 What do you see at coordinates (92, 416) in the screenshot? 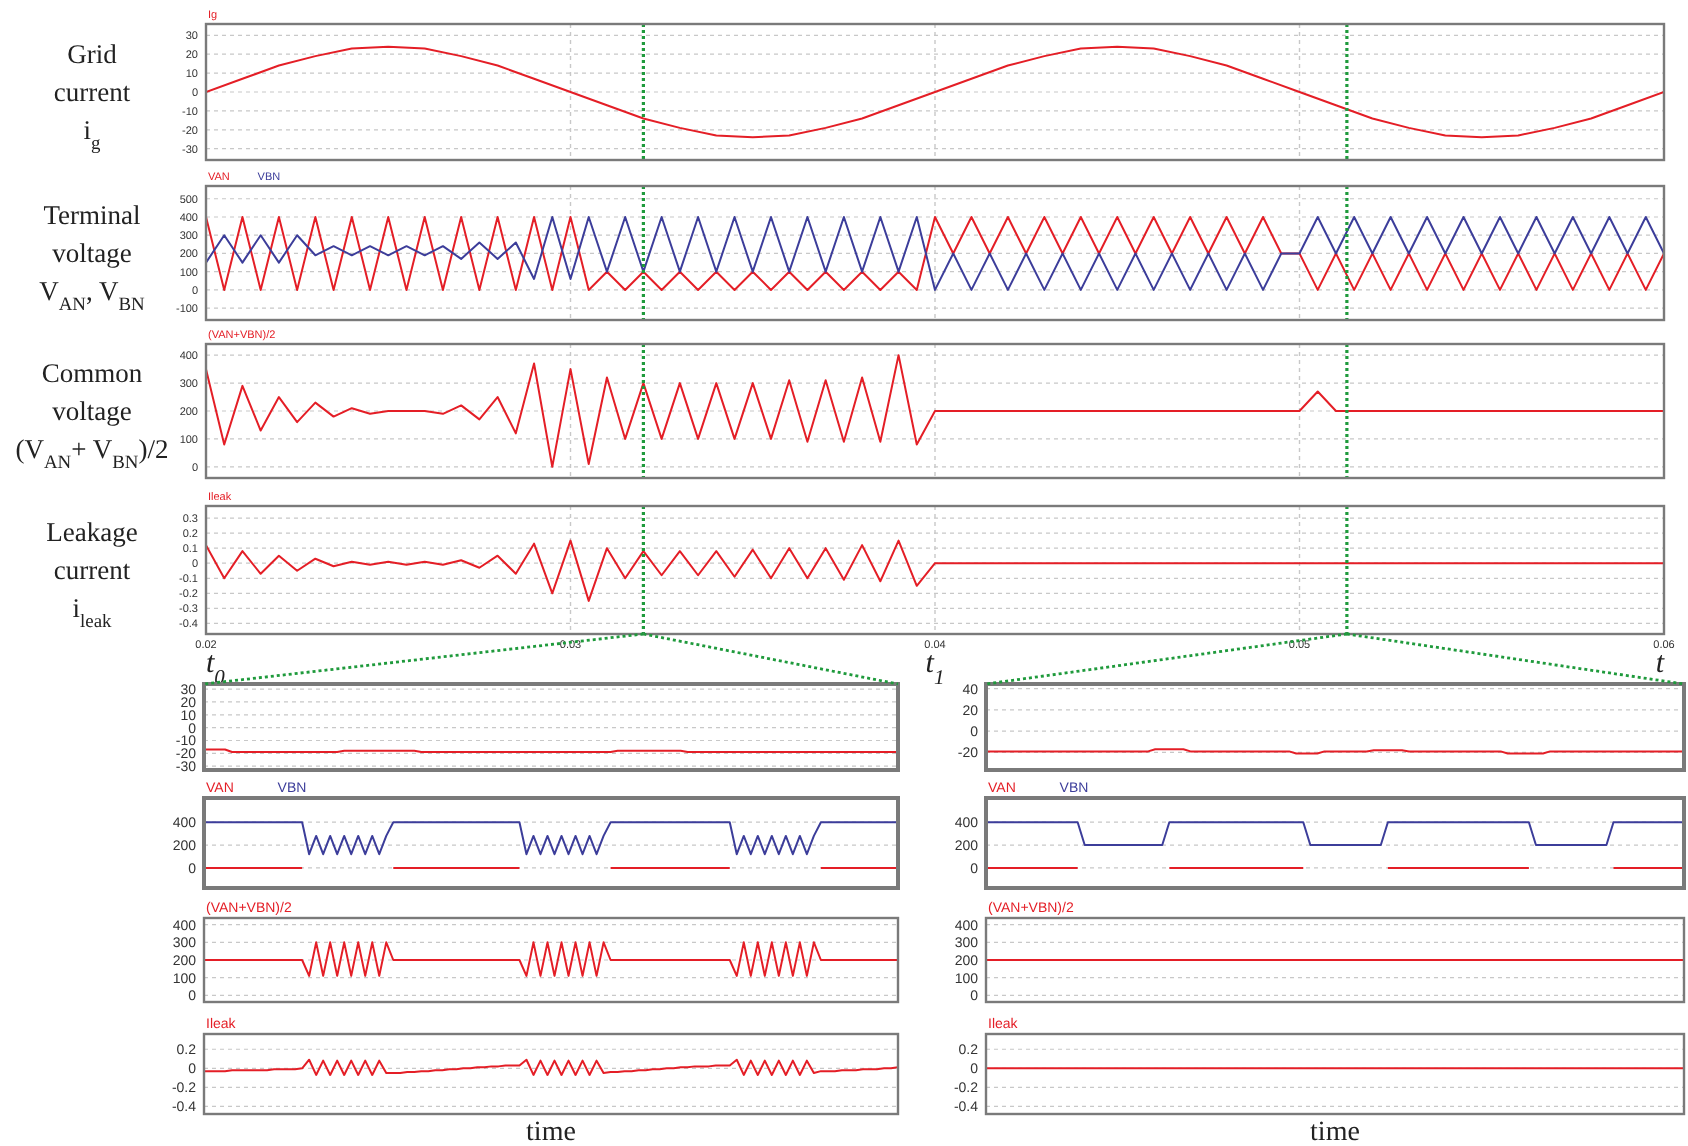
I see `y-axis-title: Common voltage (V$_{AN}$+ V$_{BN}$)/2` at bounding box center [92, 416].